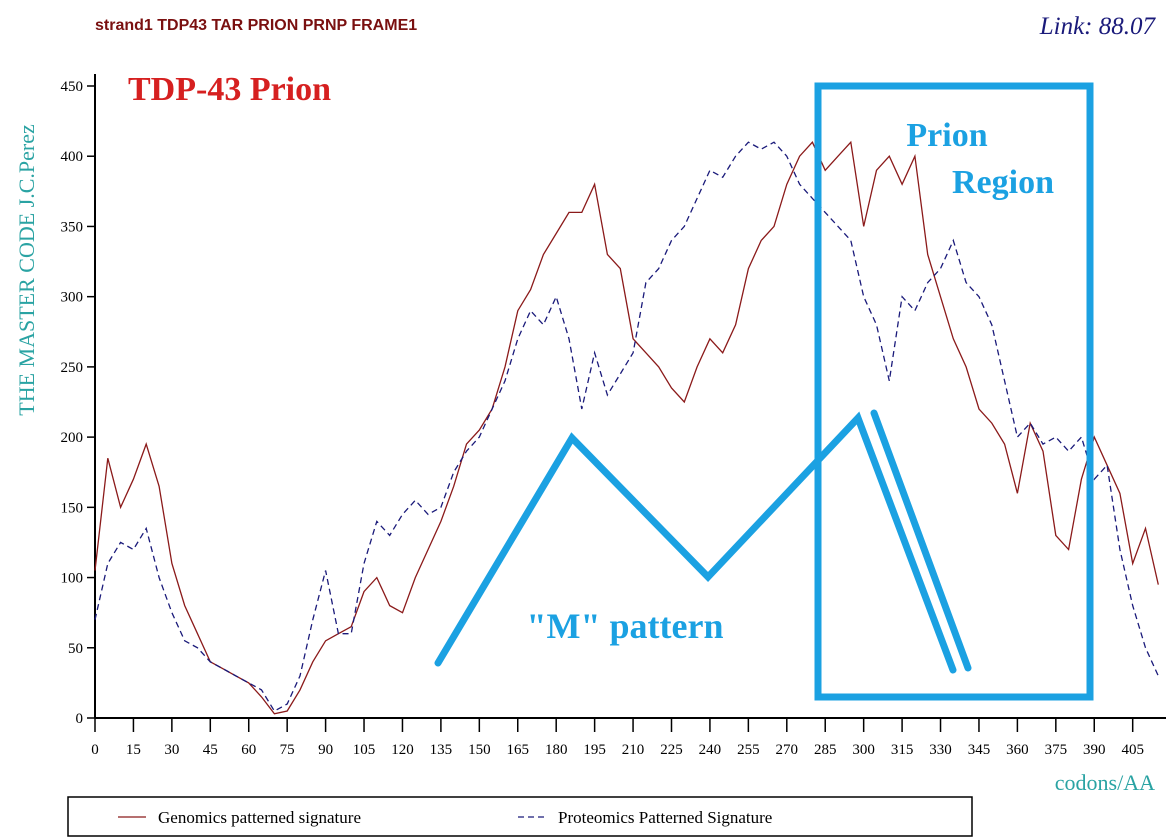 The height and width of the screenshot is (837, 1170). What do you see at coordinates (1098, 26) in the screenshot?
I see `link: Link: 88.07` at bounding box center [1098, 26].